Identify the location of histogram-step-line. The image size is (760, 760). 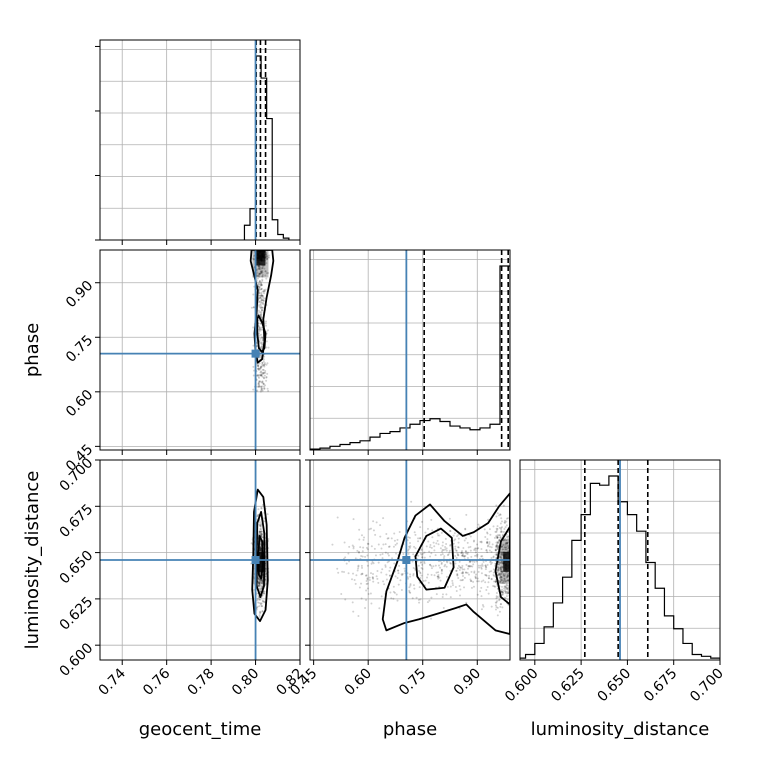
(266, 147).